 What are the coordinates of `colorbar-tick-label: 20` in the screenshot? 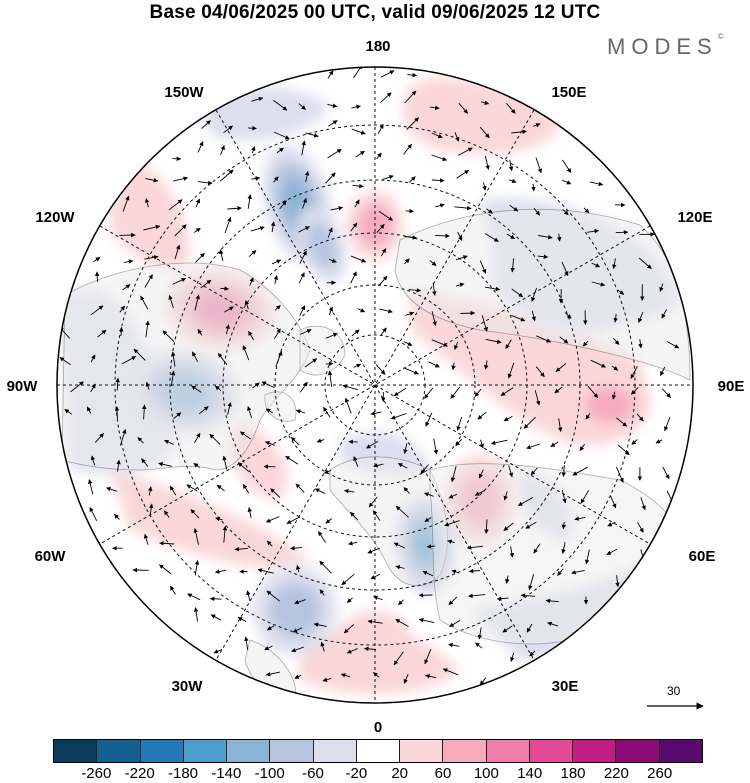 It's located at (399, 773).